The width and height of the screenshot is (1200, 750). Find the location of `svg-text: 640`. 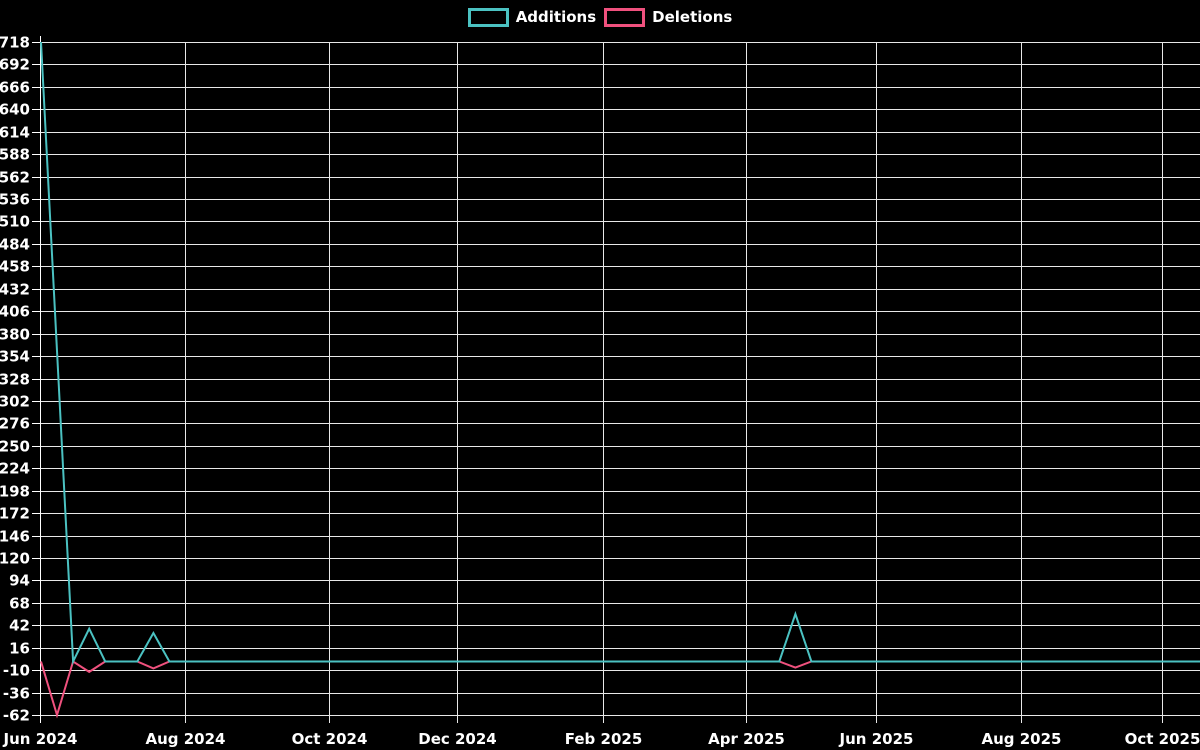

svg-text: 640 is located at coordinates (15, 110).